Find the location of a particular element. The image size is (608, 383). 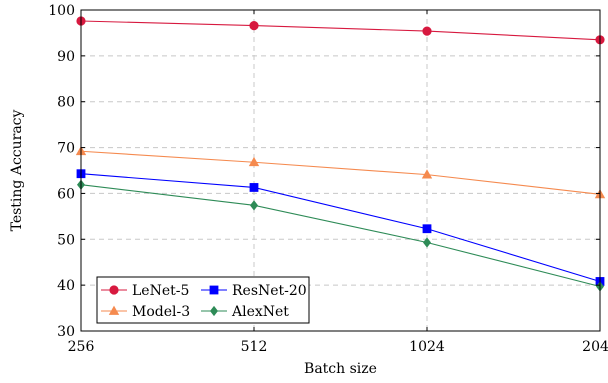

x-tick-label: 2048 is located at coordinates (595, 347).